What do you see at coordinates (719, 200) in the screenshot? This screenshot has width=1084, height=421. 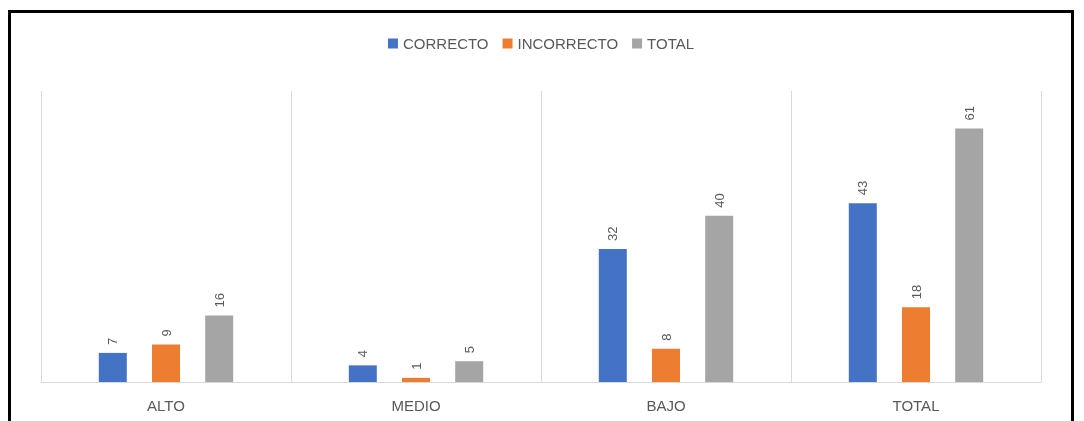 I see `data-label: 40` at bounding box center [719, 200].